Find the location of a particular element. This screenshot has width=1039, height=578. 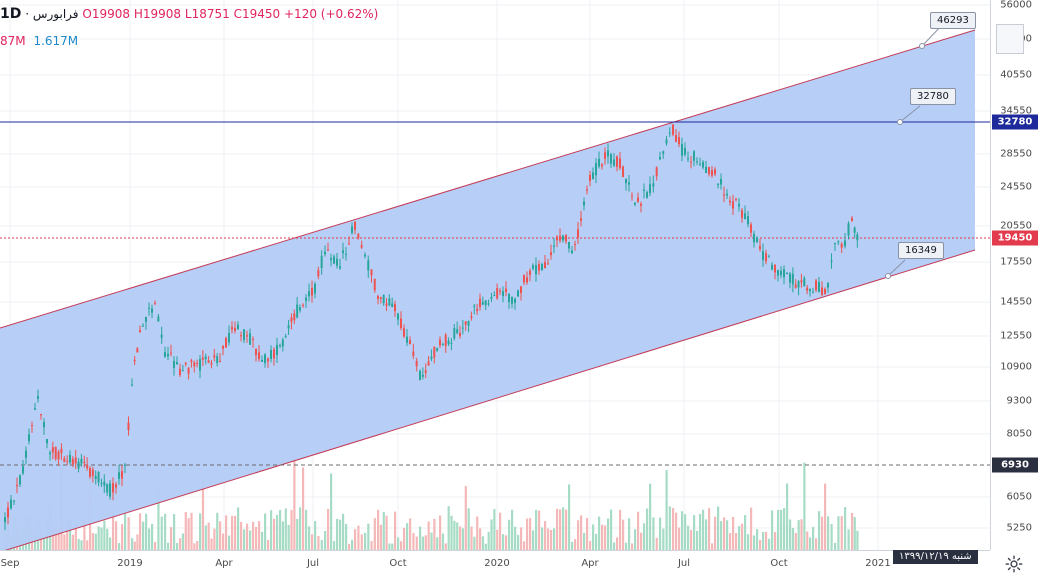

scale-toggle-box is located at coordinates (1010, 39).